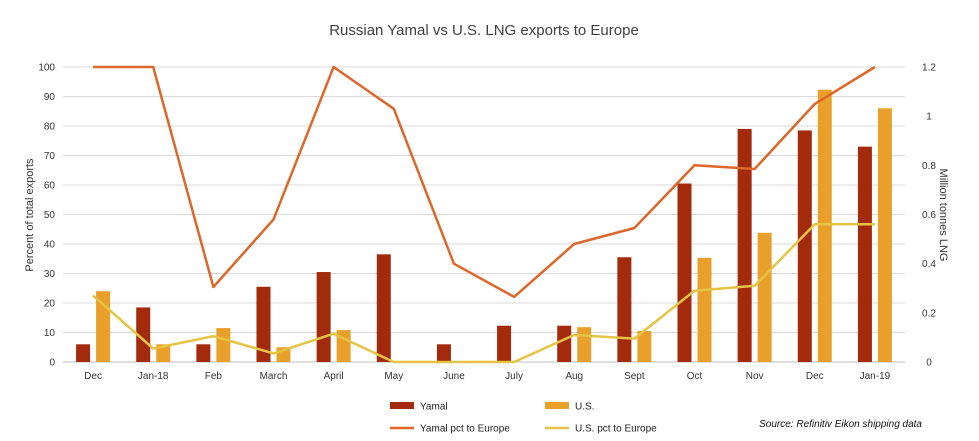 The image size is (979, 441). What do you see at coordinates (755, 376) in the screenshot?
I see `x-tick-label: Nov` at bounding box center [755, 376].